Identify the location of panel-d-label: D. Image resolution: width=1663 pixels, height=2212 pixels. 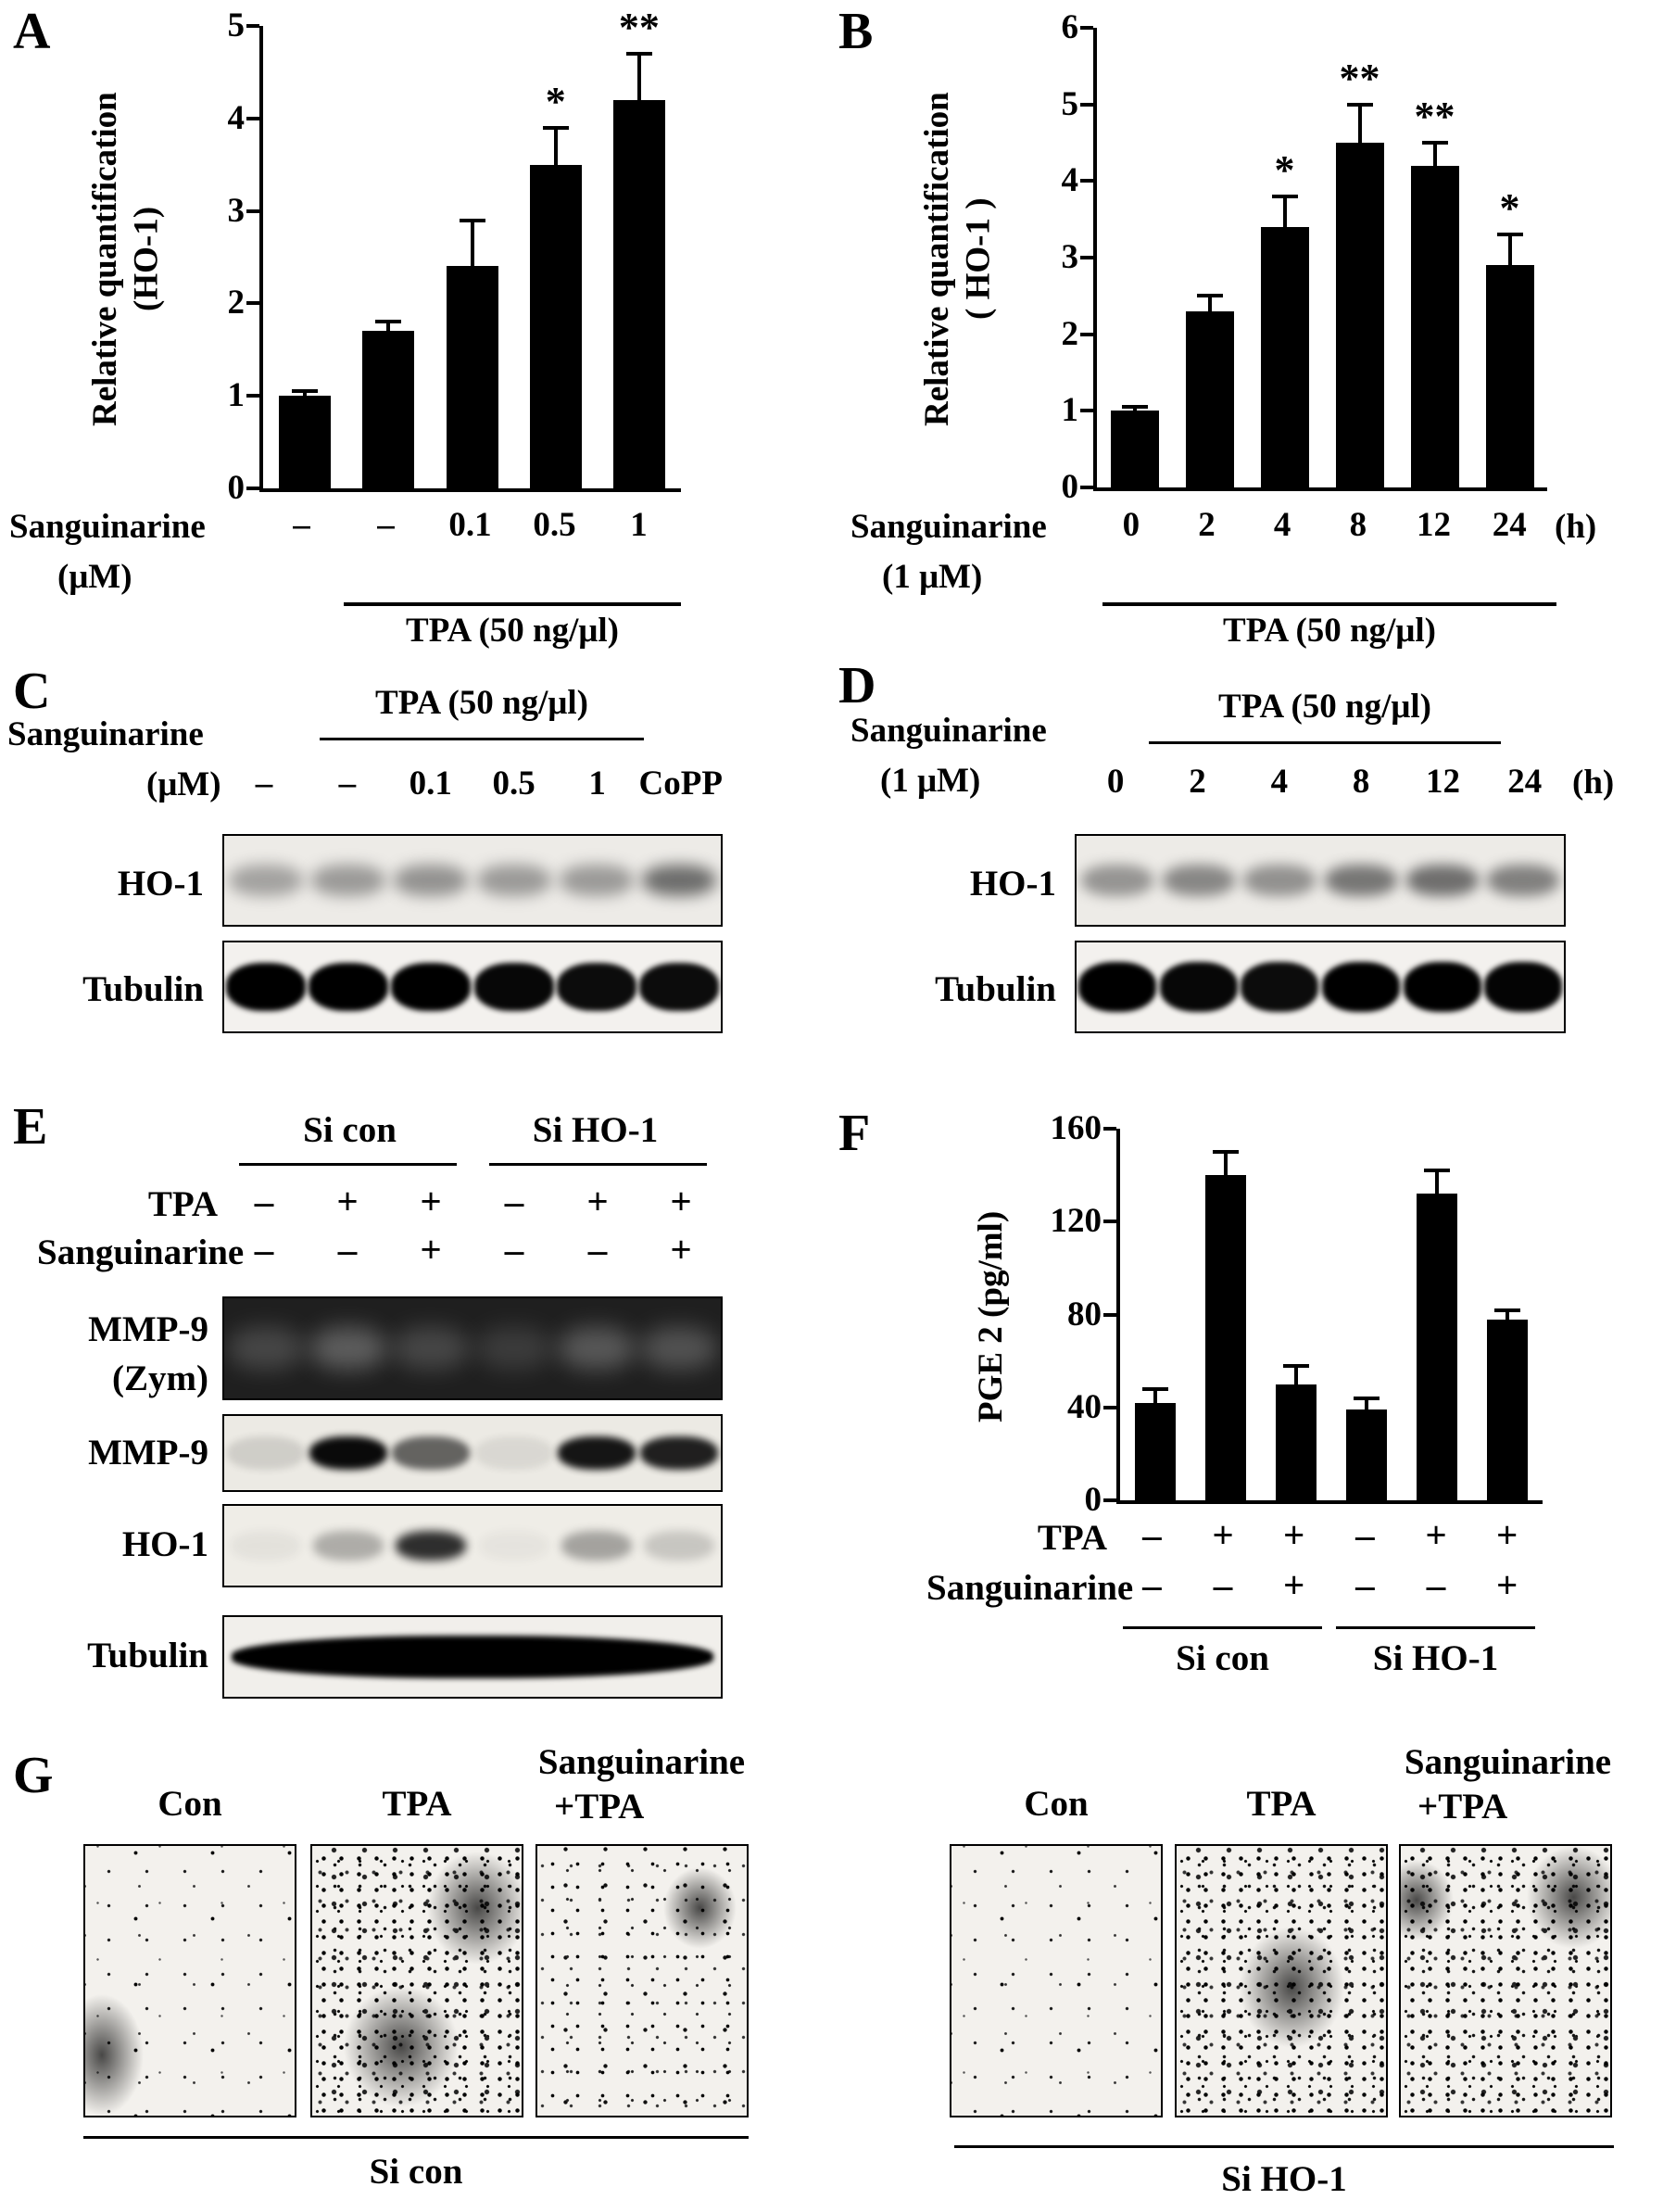
(857, 685).